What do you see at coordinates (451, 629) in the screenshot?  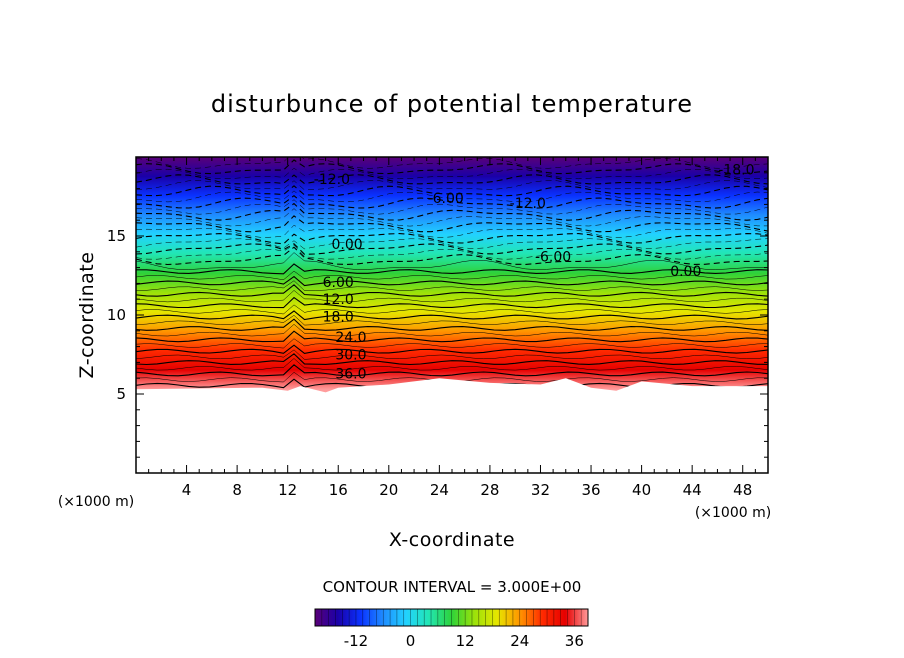 I see `colorbar: -12 0 12 24 36` at bounding box center [451, 629].